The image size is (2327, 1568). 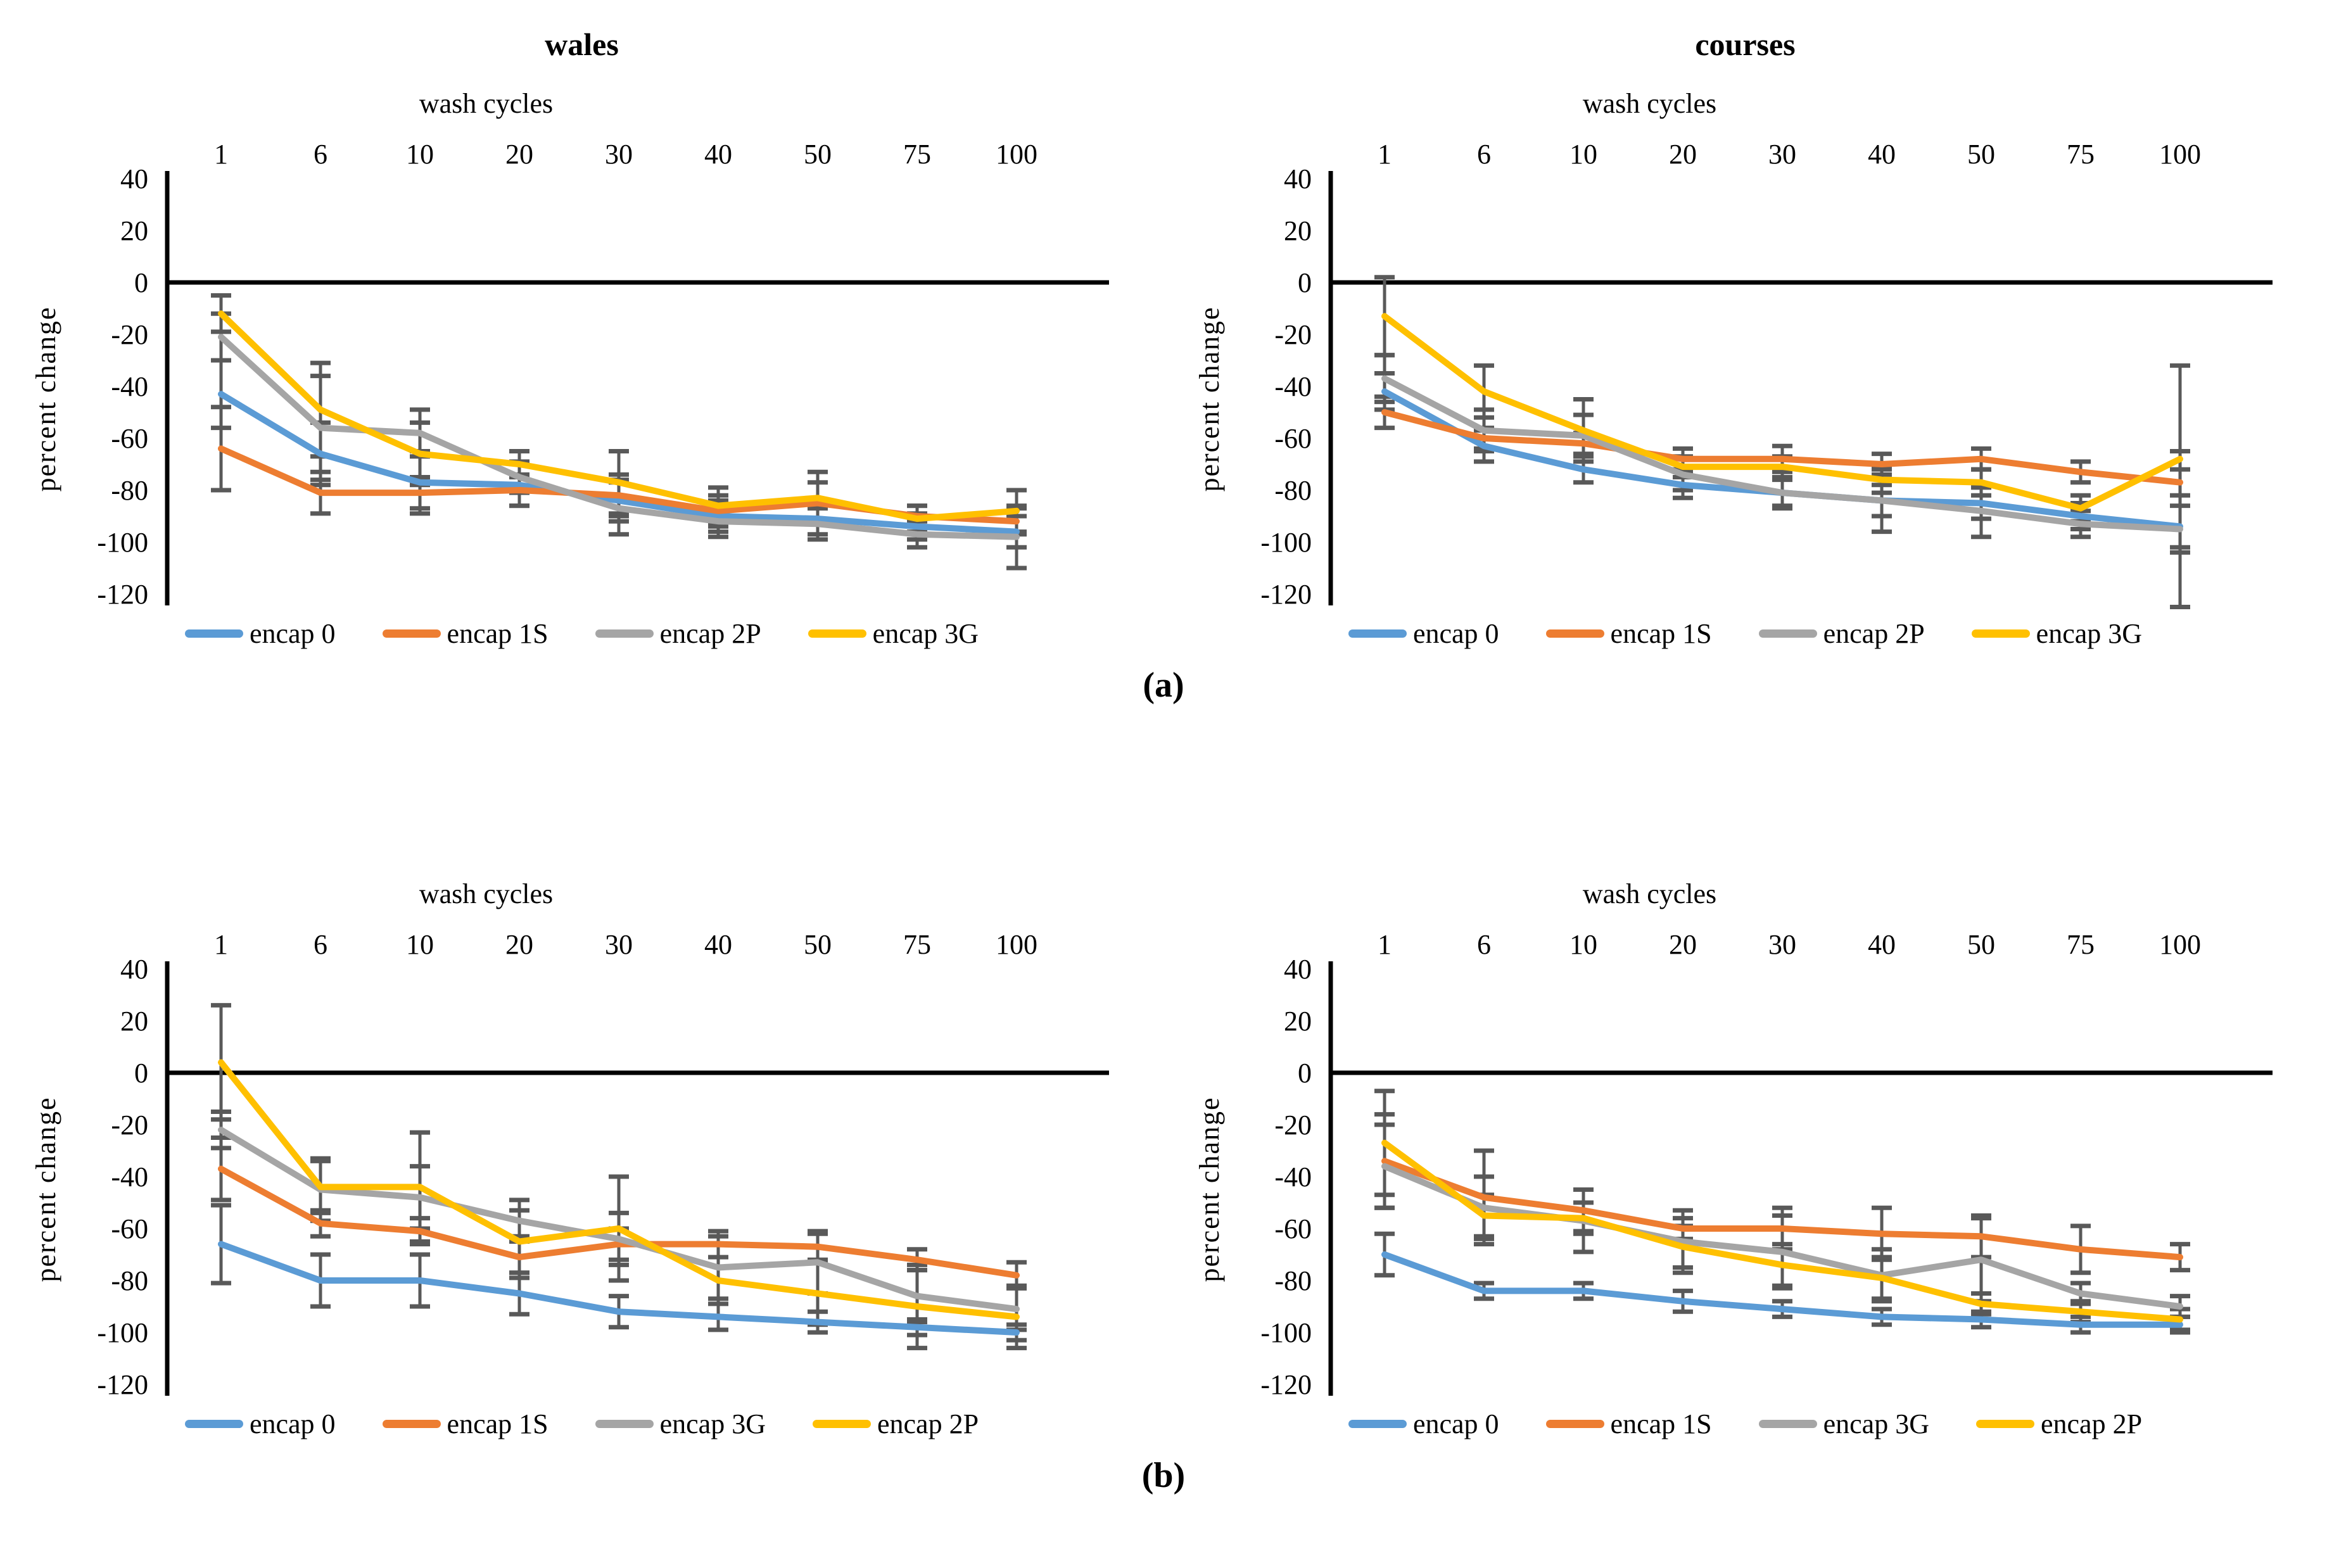 What do you see at coordinates (917, 154) in the screenshot?
I see `x-tick-label: 75` at bounding box center [917, 154].